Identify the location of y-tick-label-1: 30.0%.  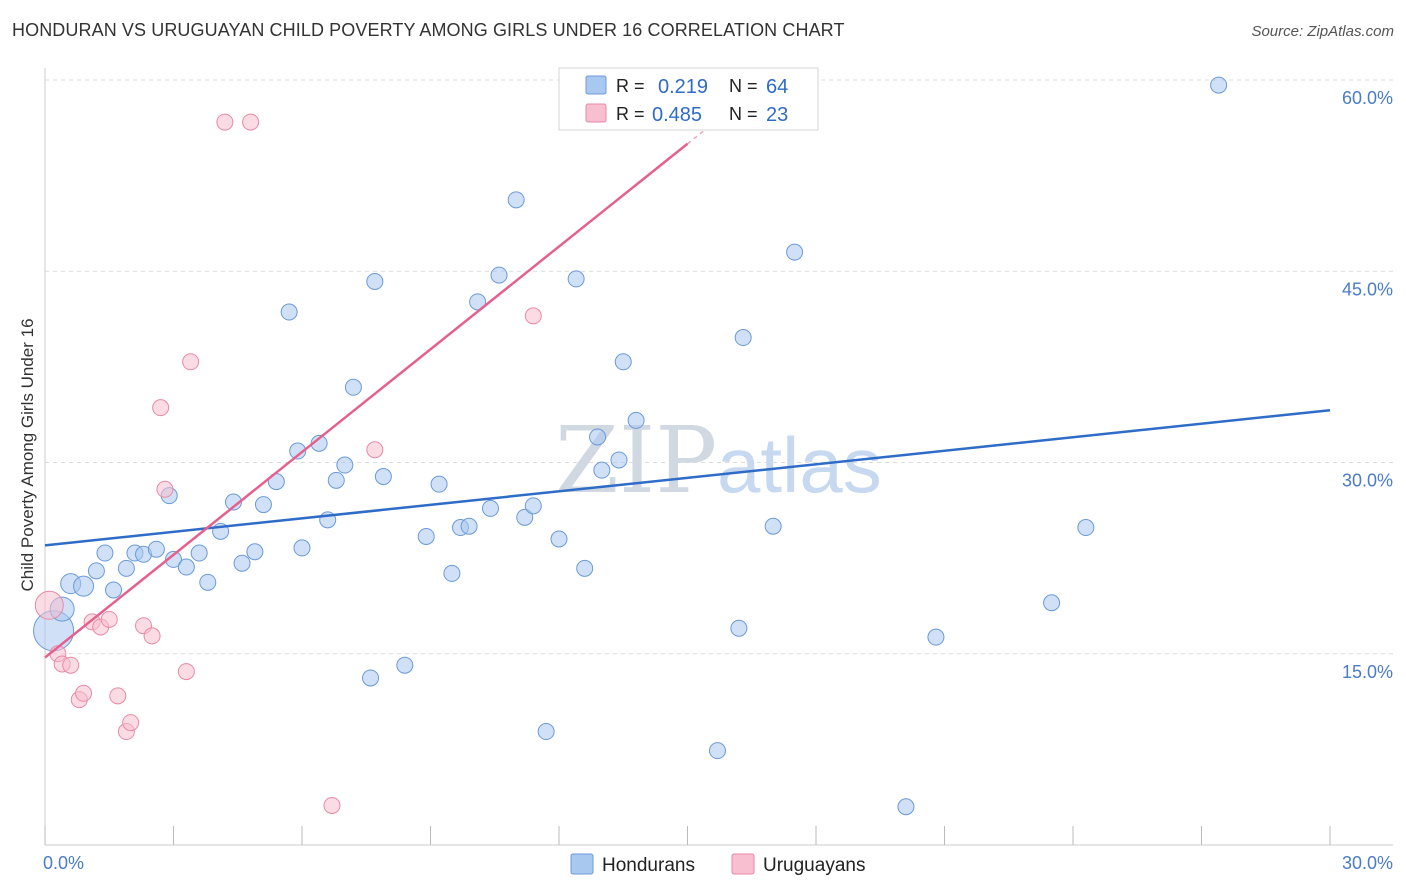
(1367, 481).